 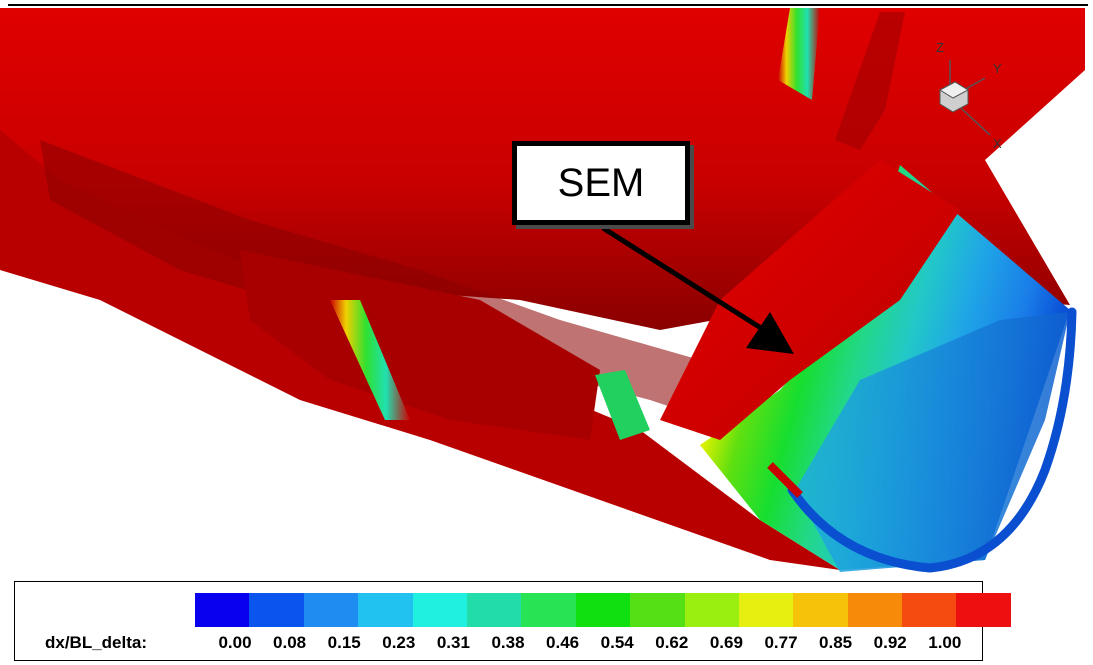 I want to click on legend-color-bar, so click(x=603, y=610).